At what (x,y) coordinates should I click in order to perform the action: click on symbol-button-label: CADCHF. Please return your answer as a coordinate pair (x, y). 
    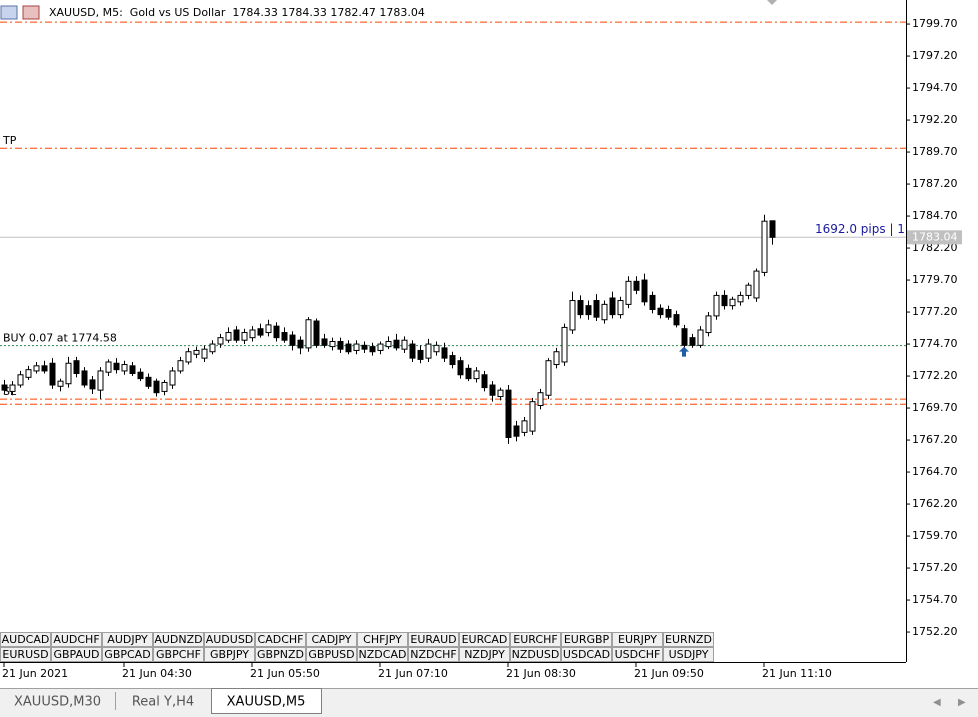
    Looking at the image, I should click on (281, 639).